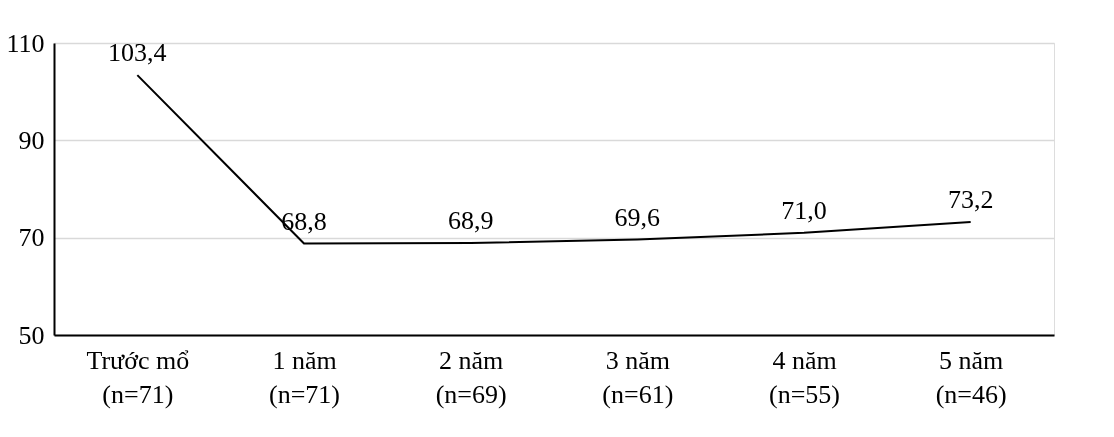 Image resolution: width=1114 pixels, height=437 pixels. What do you see at coordinates (138, 377) in the screenshot?
I see `x-tick-label: Trước mổ (n=71)` at bounding box center [138, 377].